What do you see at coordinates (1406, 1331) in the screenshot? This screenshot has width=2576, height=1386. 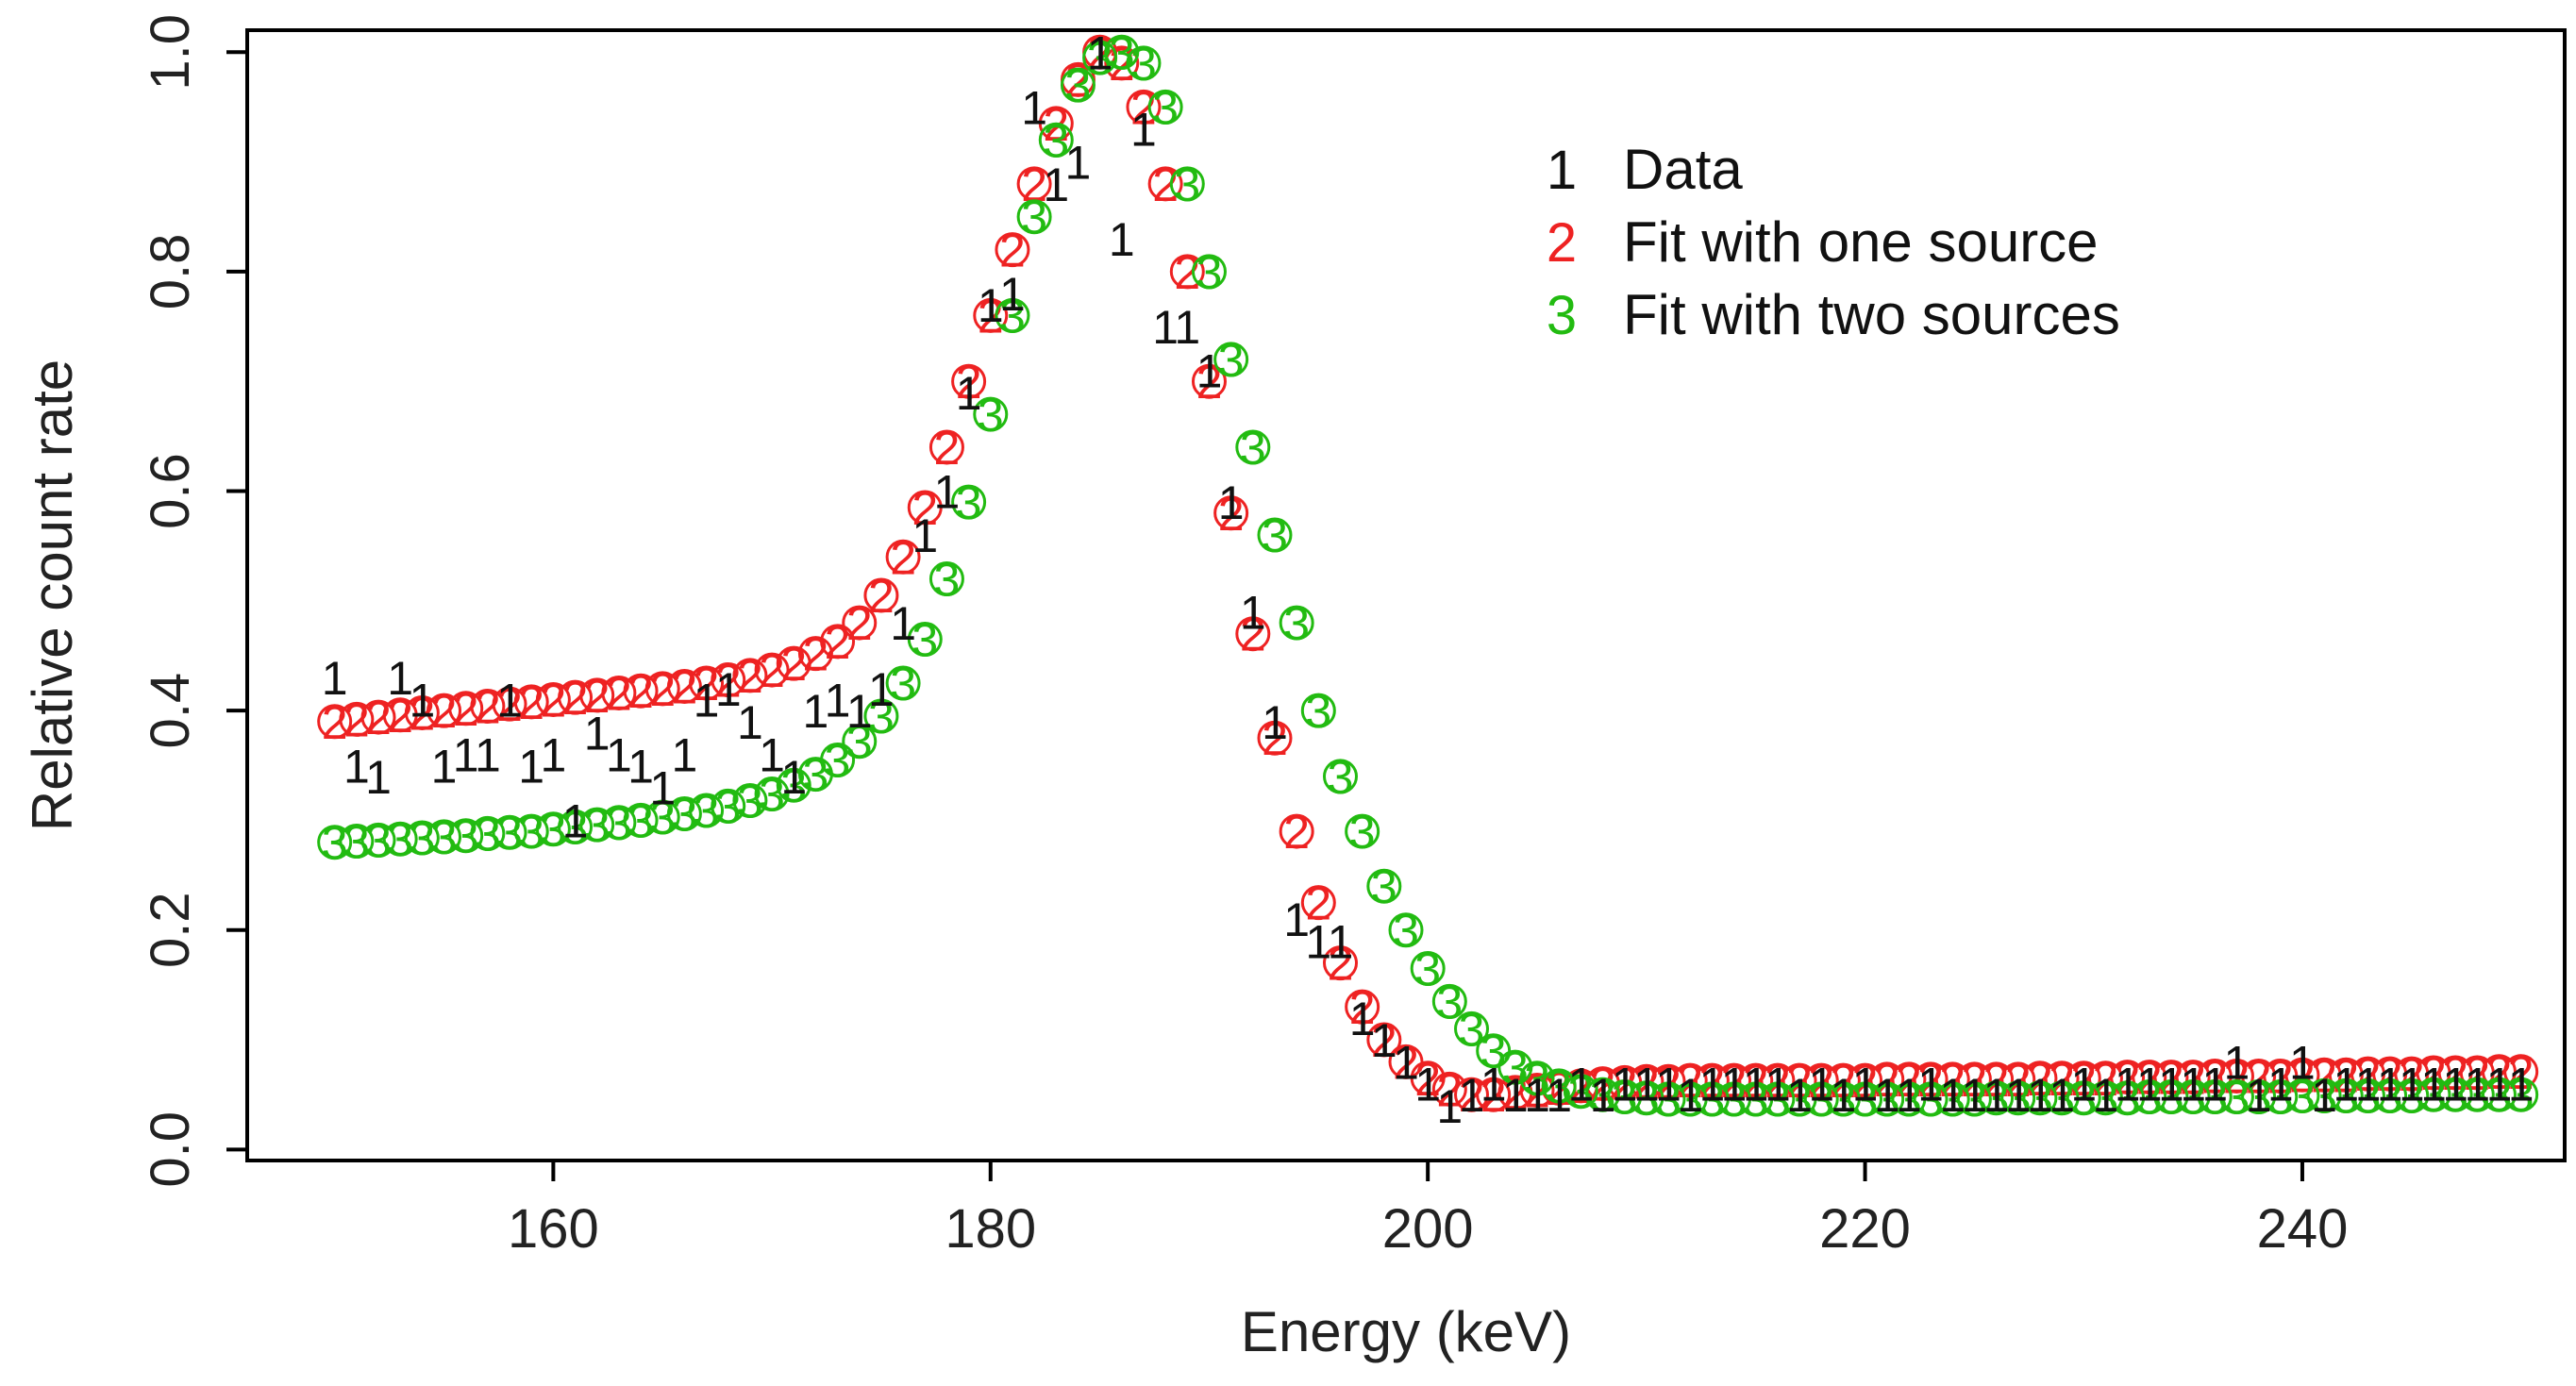 I see `x-axis-title: Energy (keV)` at bounding box center [1406, 1331].